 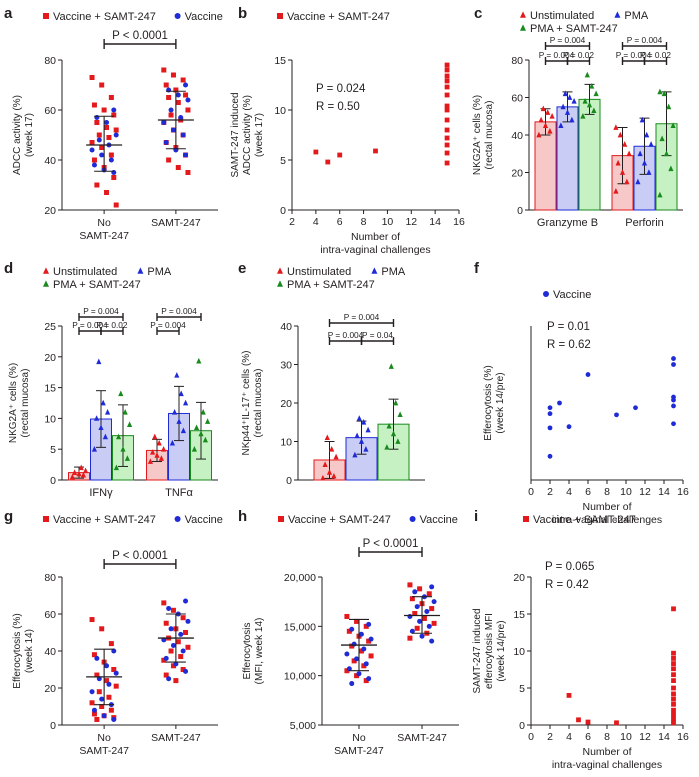 What do you see at coordinates (569, 345) in the screenshot?
I see `stat-annotation: R = 0.62` at bounding box center [569, 345].